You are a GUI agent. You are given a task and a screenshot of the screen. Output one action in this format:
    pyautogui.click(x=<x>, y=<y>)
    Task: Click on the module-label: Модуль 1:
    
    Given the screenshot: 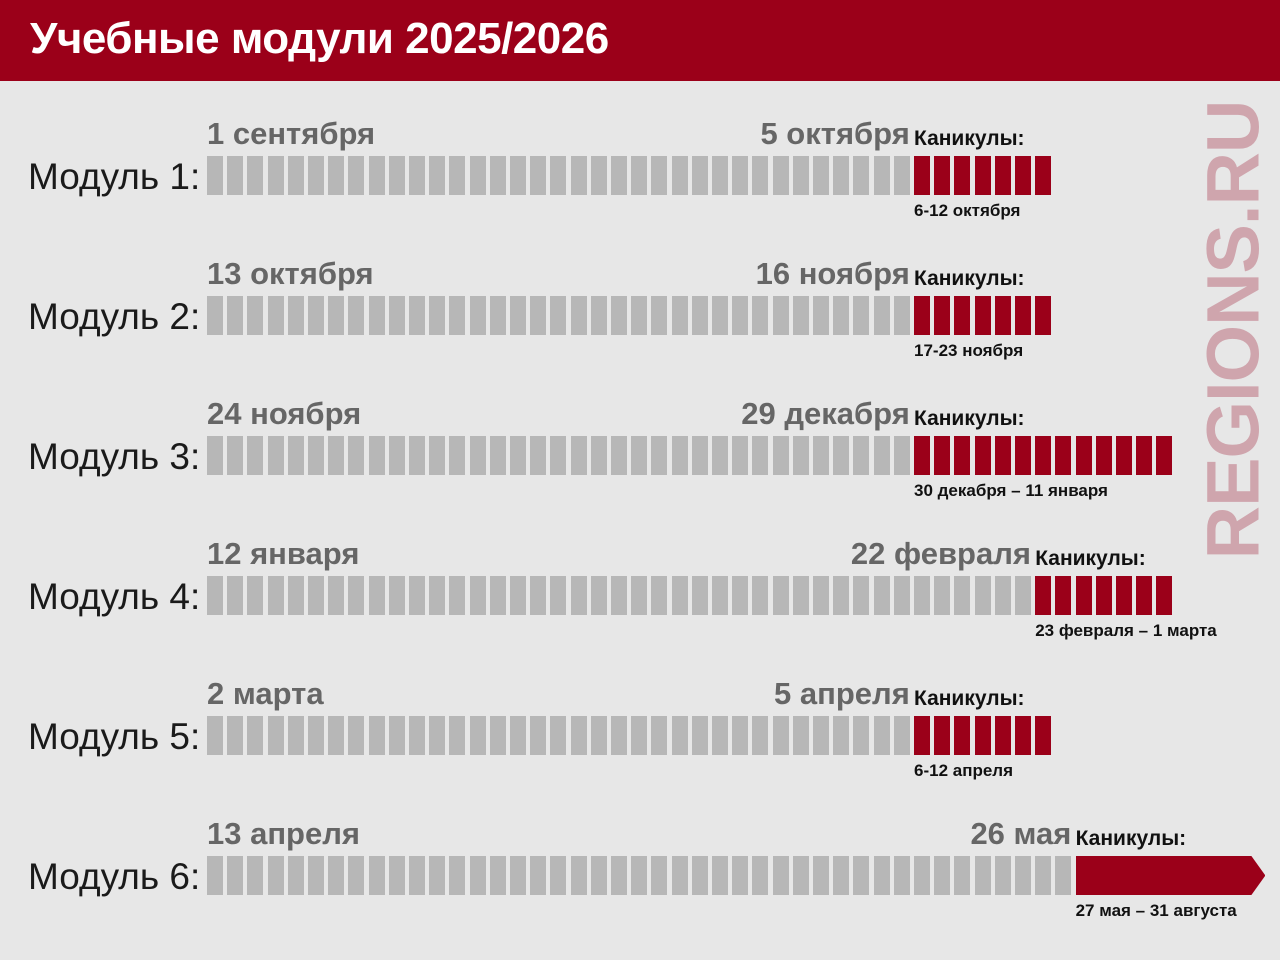 What is the action you would take?
    pyautogui.click(x=114, y=176)
    